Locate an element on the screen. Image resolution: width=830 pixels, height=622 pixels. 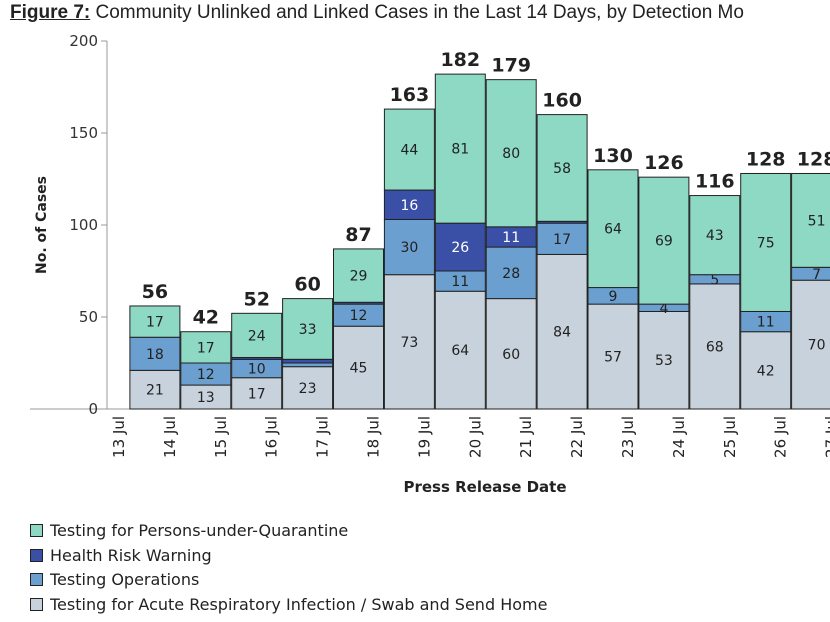
segment-value-label: 24 is located at coordinates (257, 336).